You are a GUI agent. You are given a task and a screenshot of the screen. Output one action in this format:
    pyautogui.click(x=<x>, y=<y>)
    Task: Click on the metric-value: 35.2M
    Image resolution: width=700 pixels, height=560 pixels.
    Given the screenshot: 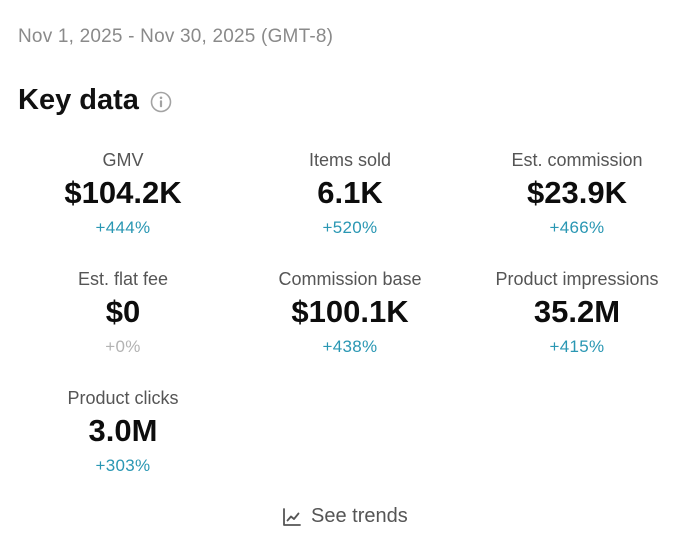 What is the action you would take?
    pyautogui.click(x=577, y=311)
    